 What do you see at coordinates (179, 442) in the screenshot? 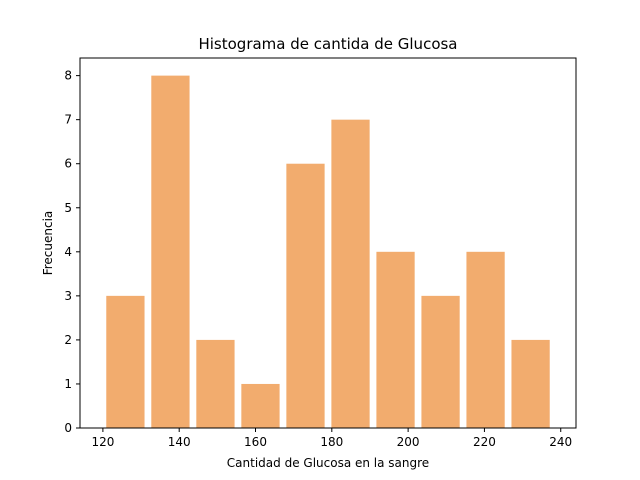
I see `x-tick-label-1: 140` at bounding box center [179, 442].